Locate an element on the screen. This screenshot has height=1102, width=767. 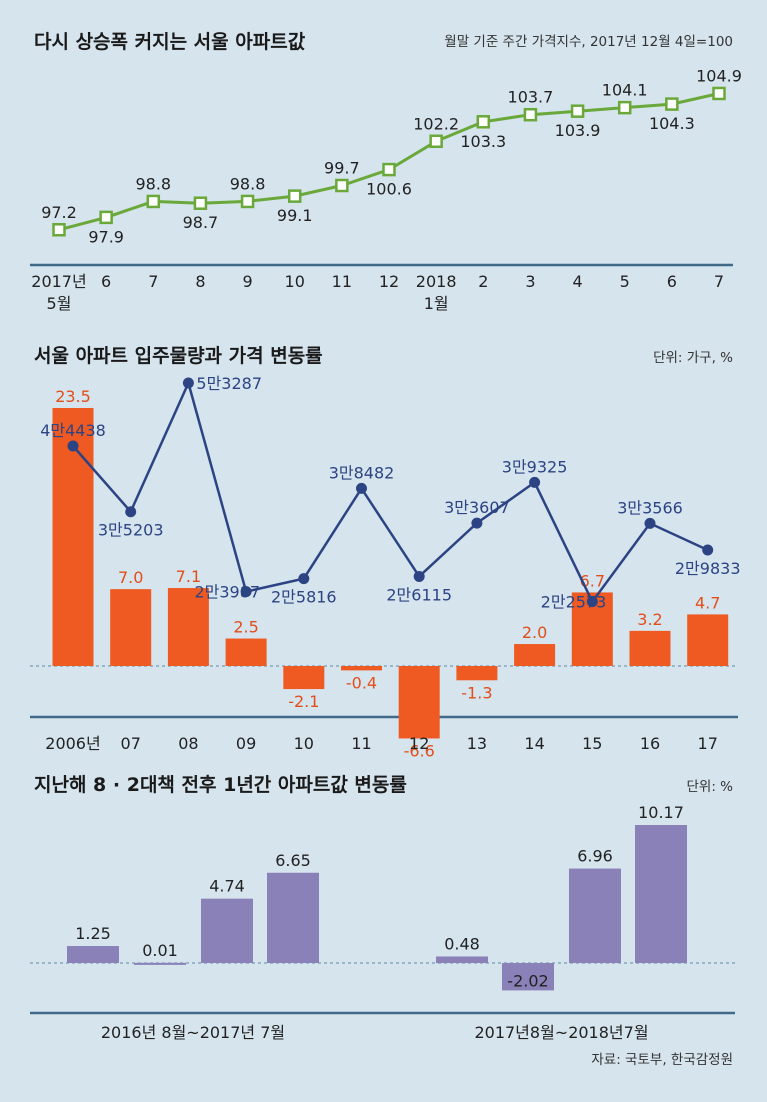
chart1-x-tick: 9 is located at coordinates (247, 281).